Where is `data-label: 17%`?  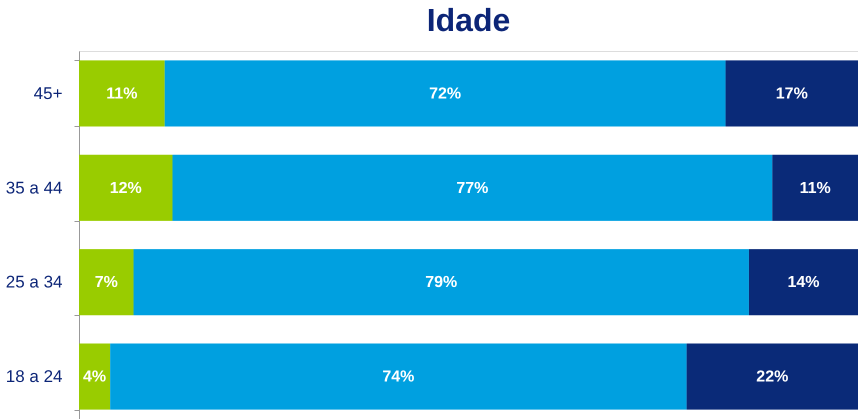
data-label: 17% is located at coordinates (792, 93).